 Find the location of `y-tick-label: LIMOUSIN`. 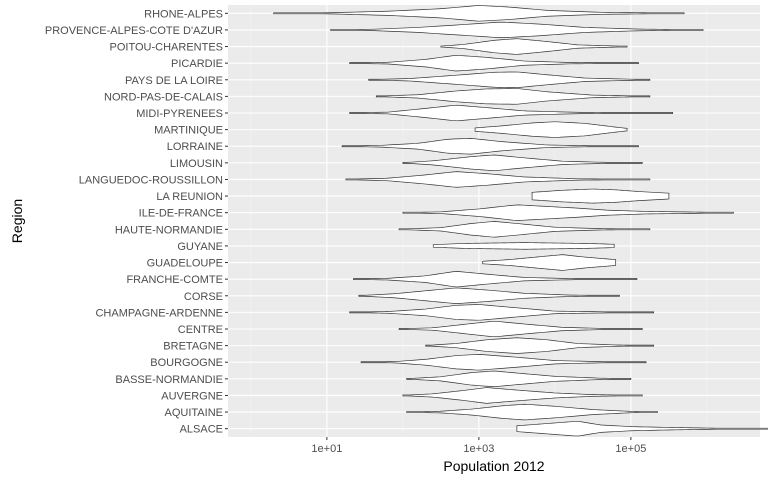

y-tick-label: LIMOUSIN is located at coordinates (196, 164).